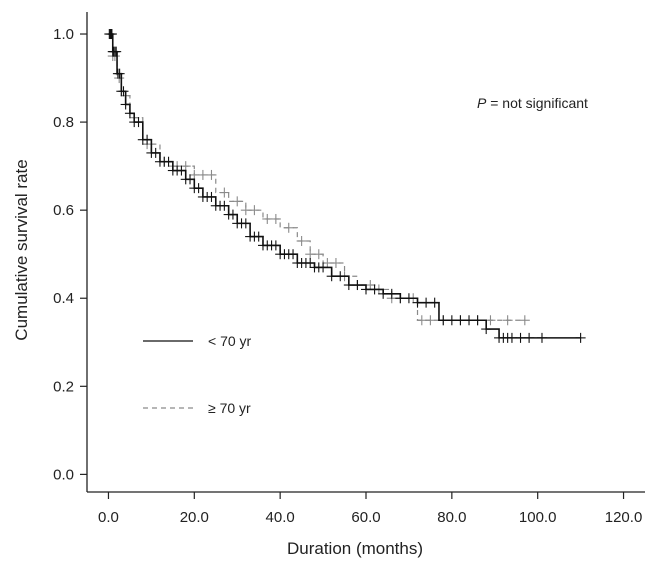 This screenshot has height=564, width=656. Describe the element at coordinates (624, 517) in the screenshot. I see `x-tick-label: 120.0` at that location.